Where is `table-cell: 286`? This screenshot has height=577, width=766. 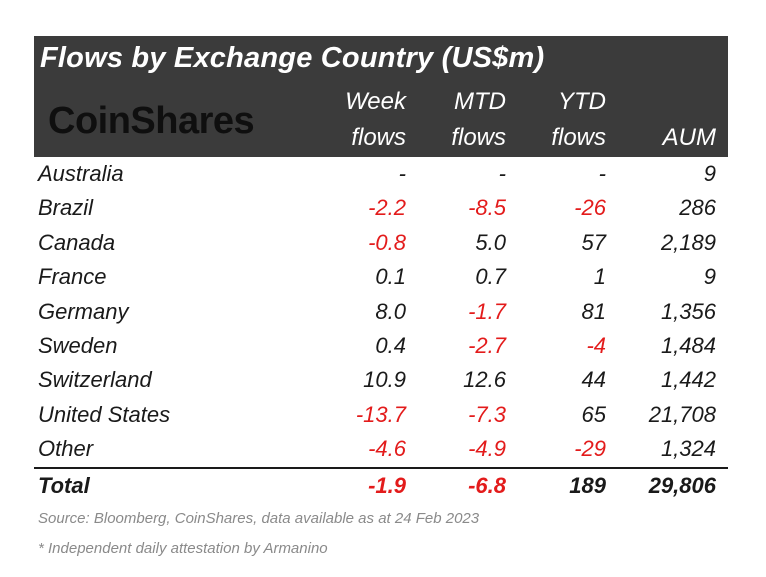 table-cell: 286 is located at coordinates (697, 208).